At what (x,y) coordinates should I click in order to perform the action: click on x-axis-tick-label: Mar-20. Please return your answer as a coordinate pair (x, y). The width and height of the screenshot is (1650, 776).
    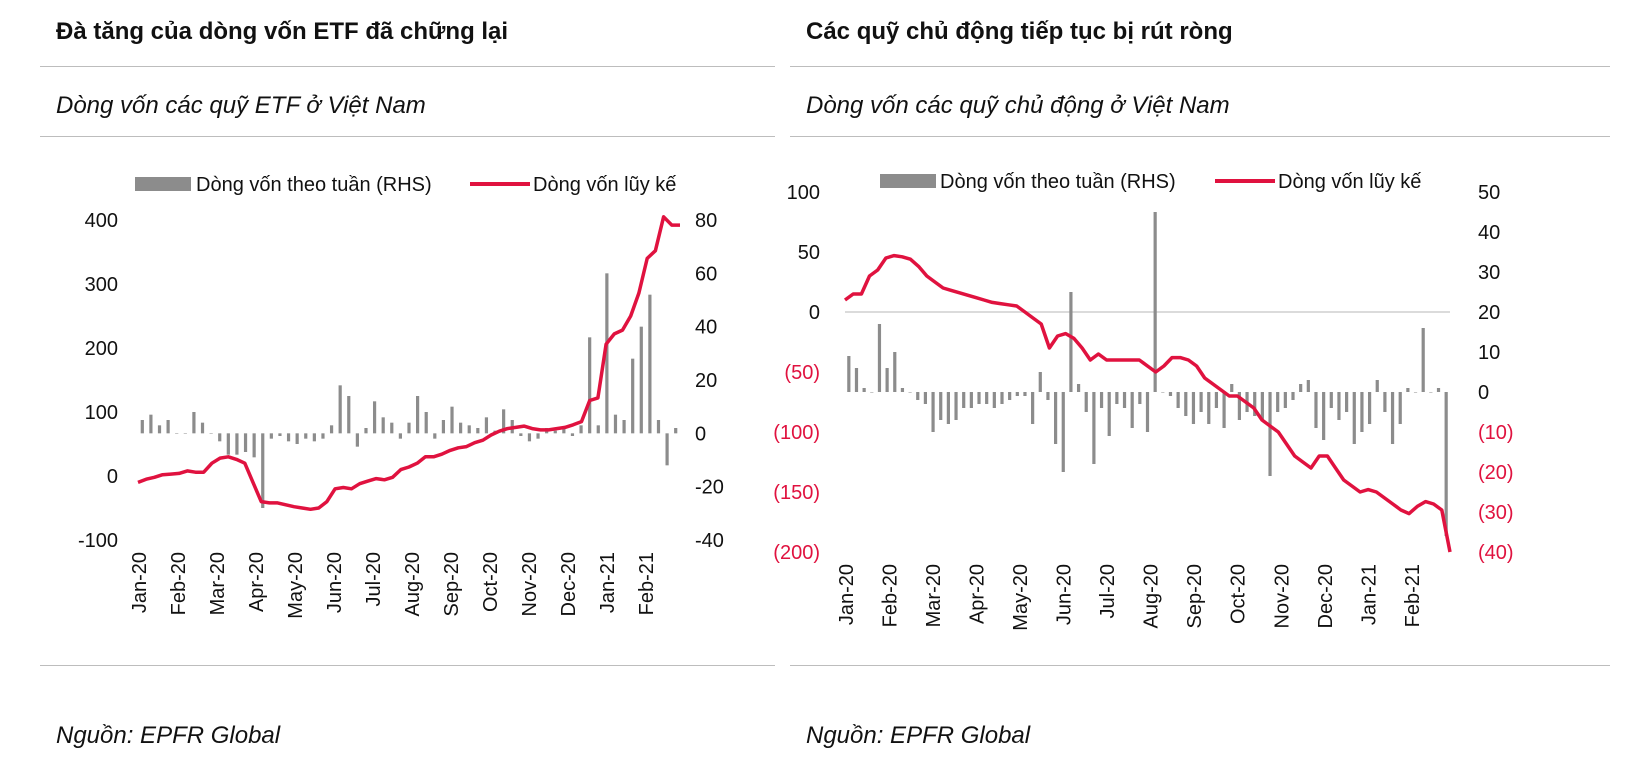
    Looking at the image, I should click on (934, 595).